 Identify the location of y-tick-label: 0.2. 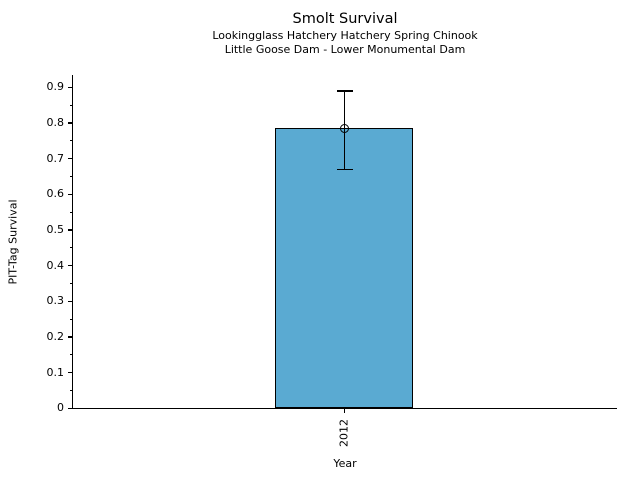
(55, 336).